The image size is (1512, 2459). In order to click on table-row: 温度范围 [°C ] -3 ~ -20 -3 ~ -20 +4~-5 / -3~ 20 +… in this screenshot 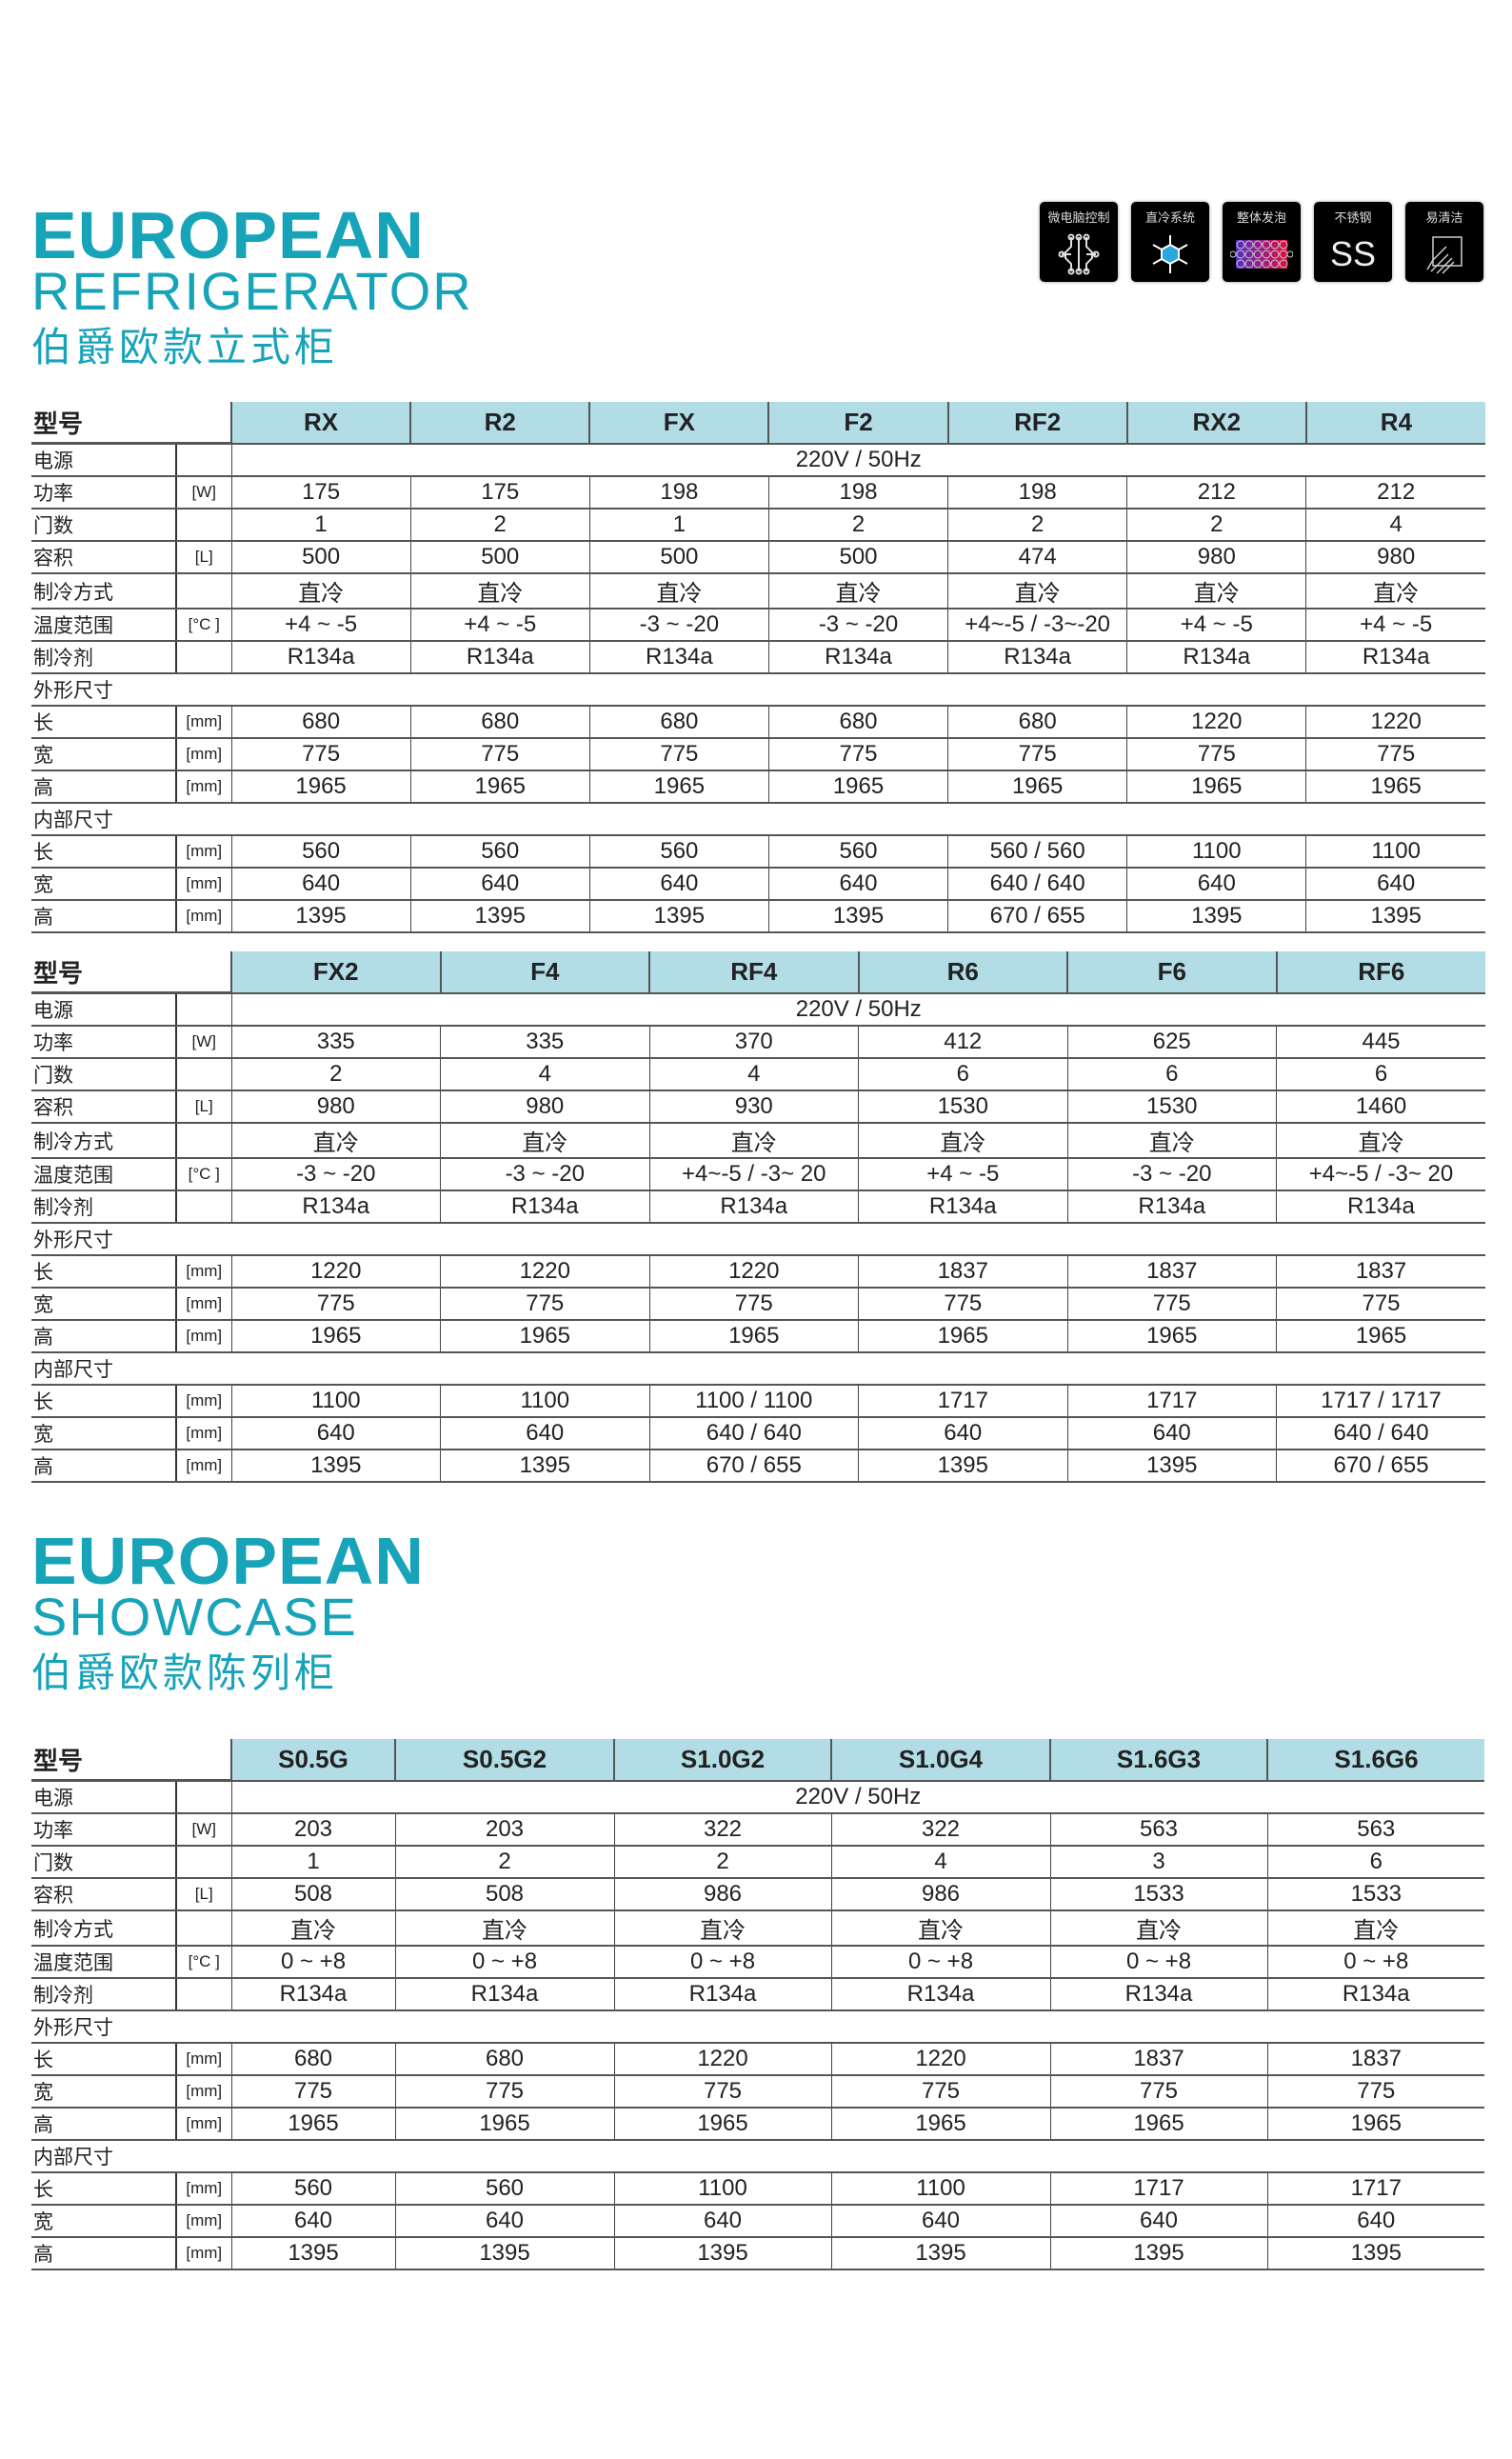, I will do `click(758, 1174)`.